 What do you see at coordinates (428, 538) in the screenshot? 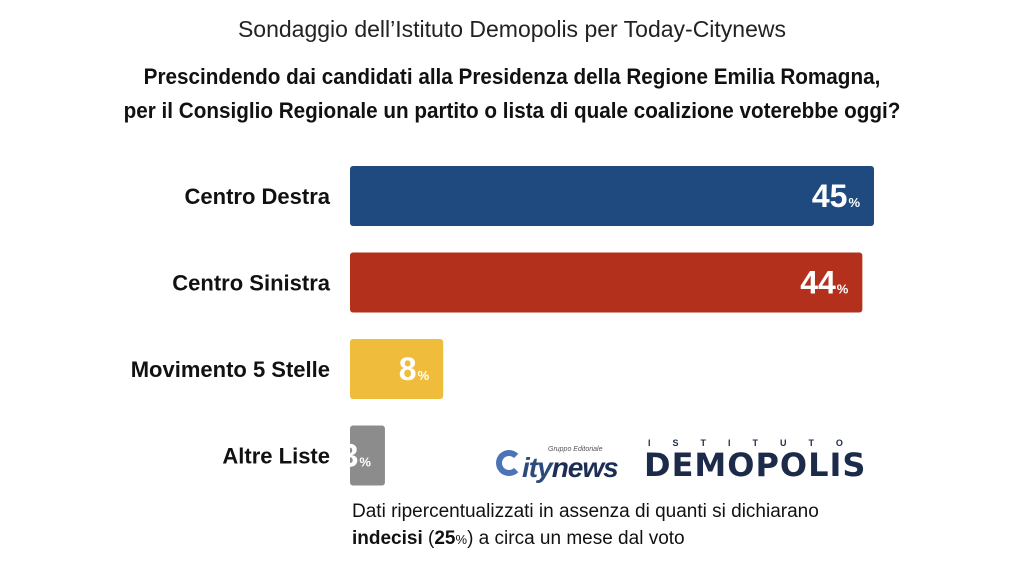
I see `footnote-open-paren: (` at bounding box center [428, 538].